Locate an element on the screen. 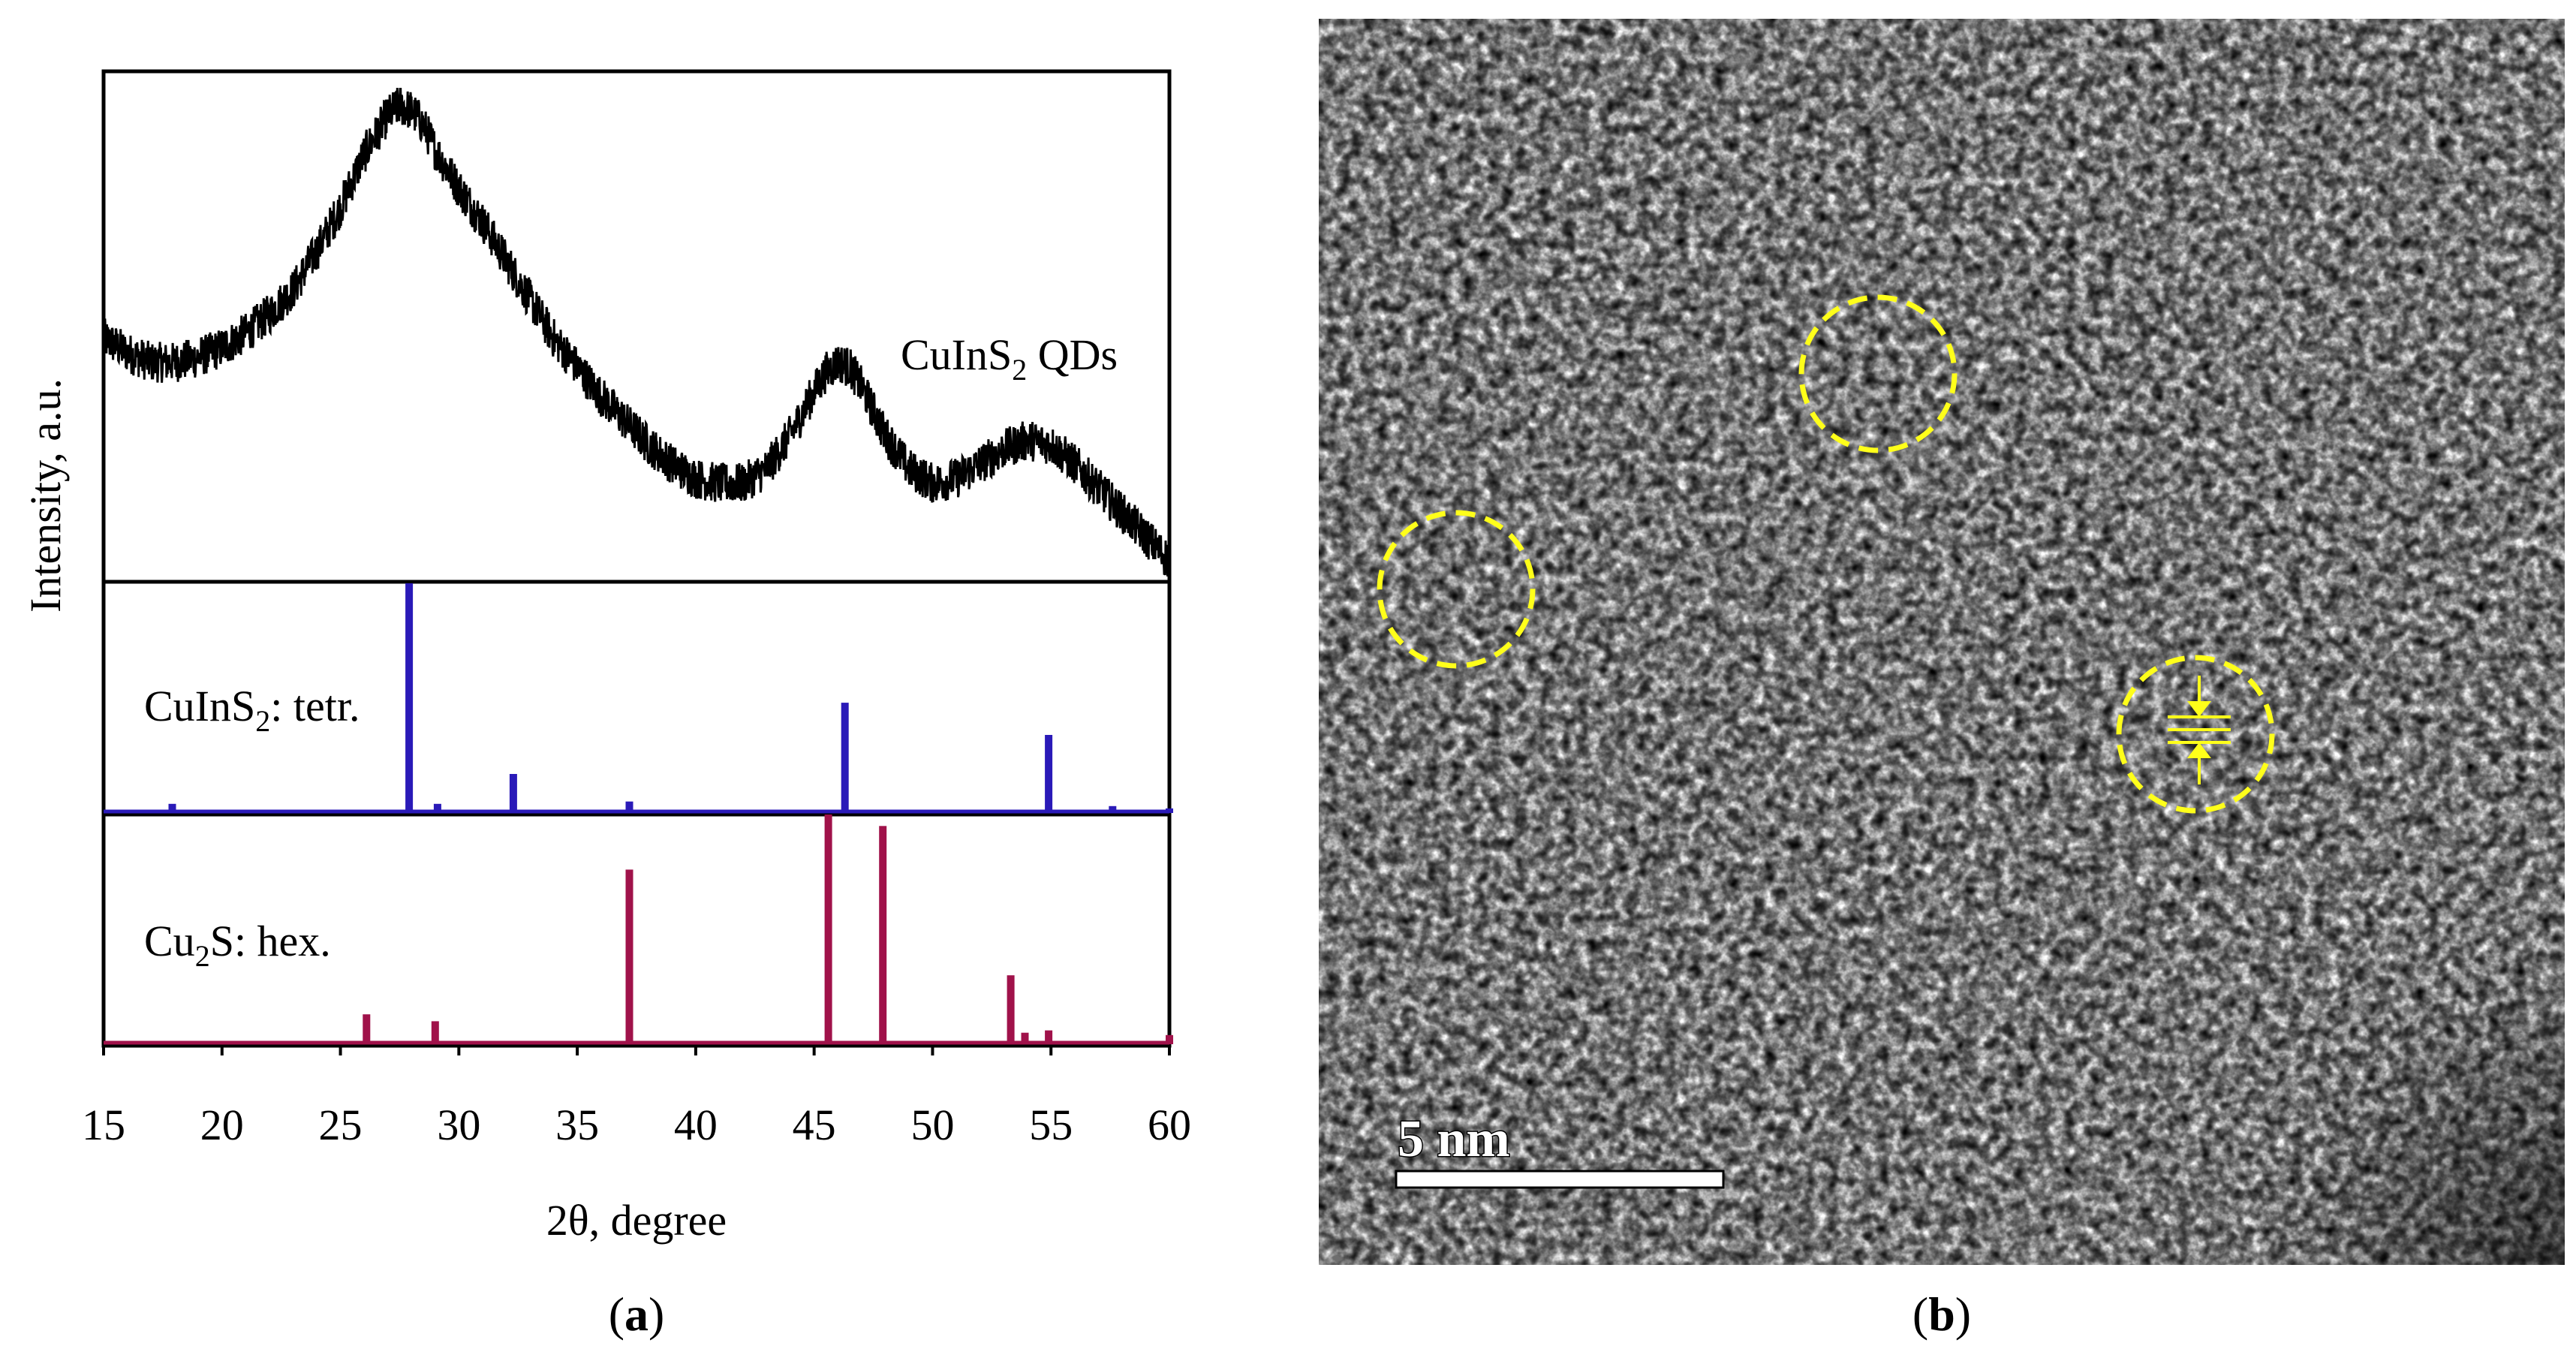 The width and height of the screenshot is (2576, 1361). tetragonal-label: CuInS2: tetr. is located at coordinates (252, 710).